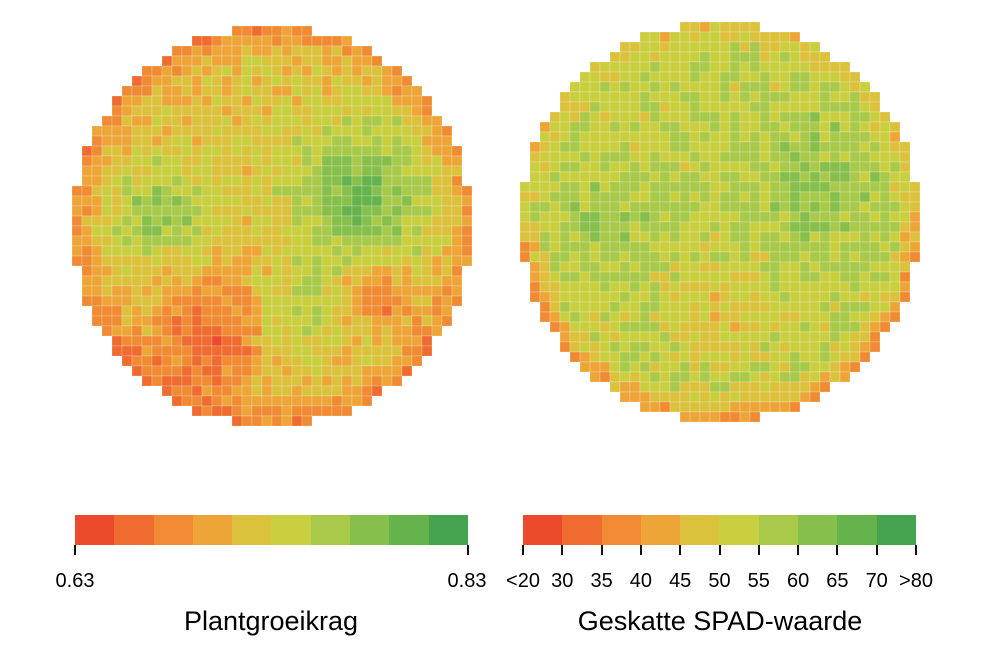  Describe the element at coordinates (468, 550) in the screenshot. I see `colorbar-tick-max` at that location.